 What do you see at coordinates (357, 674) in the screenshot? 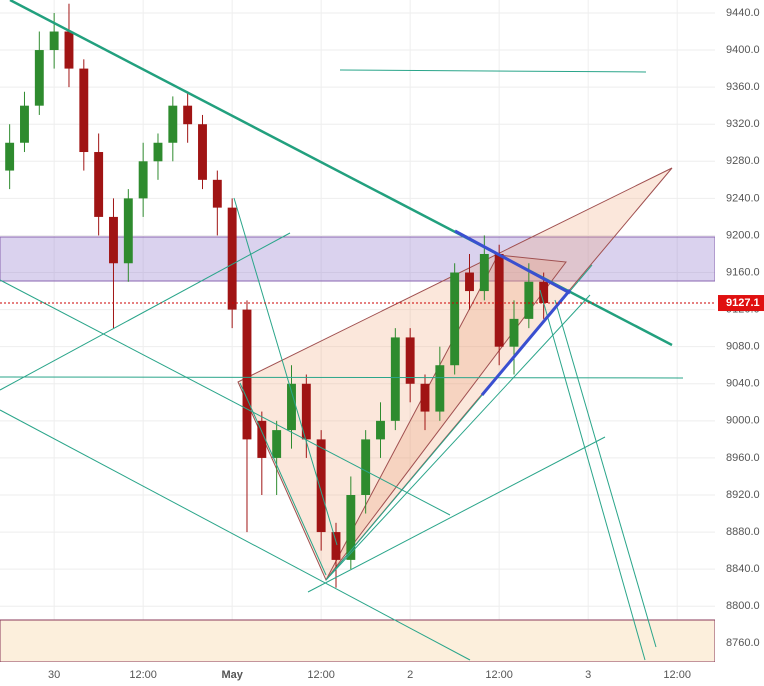
I see `time-axis` at bounding box center [357, 674].